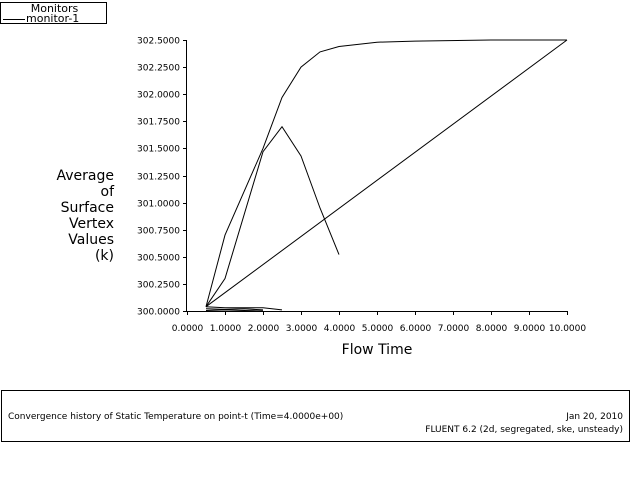 Image resolution: width=640 pixels, height=480 pixels. Describe the element at coordinates (158, 205) in the screenshot. I see `y-tick-label: 301.0000` at that location.